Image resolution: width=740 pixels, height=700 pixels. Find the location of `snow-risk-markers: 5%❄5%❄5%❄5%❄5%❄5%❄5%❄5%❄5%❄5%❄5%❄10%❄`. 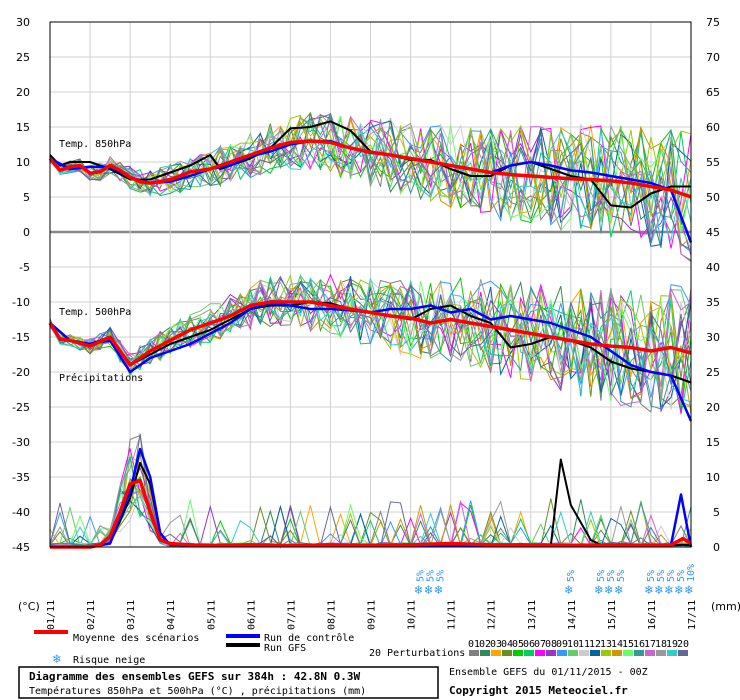

snow-risk-markers: 5%❄5%❄5%❄5%❄5%❄5%❄5%❄5%❄5%❄5%❄5%❄10%❄ is located at coordinates (555, 581).